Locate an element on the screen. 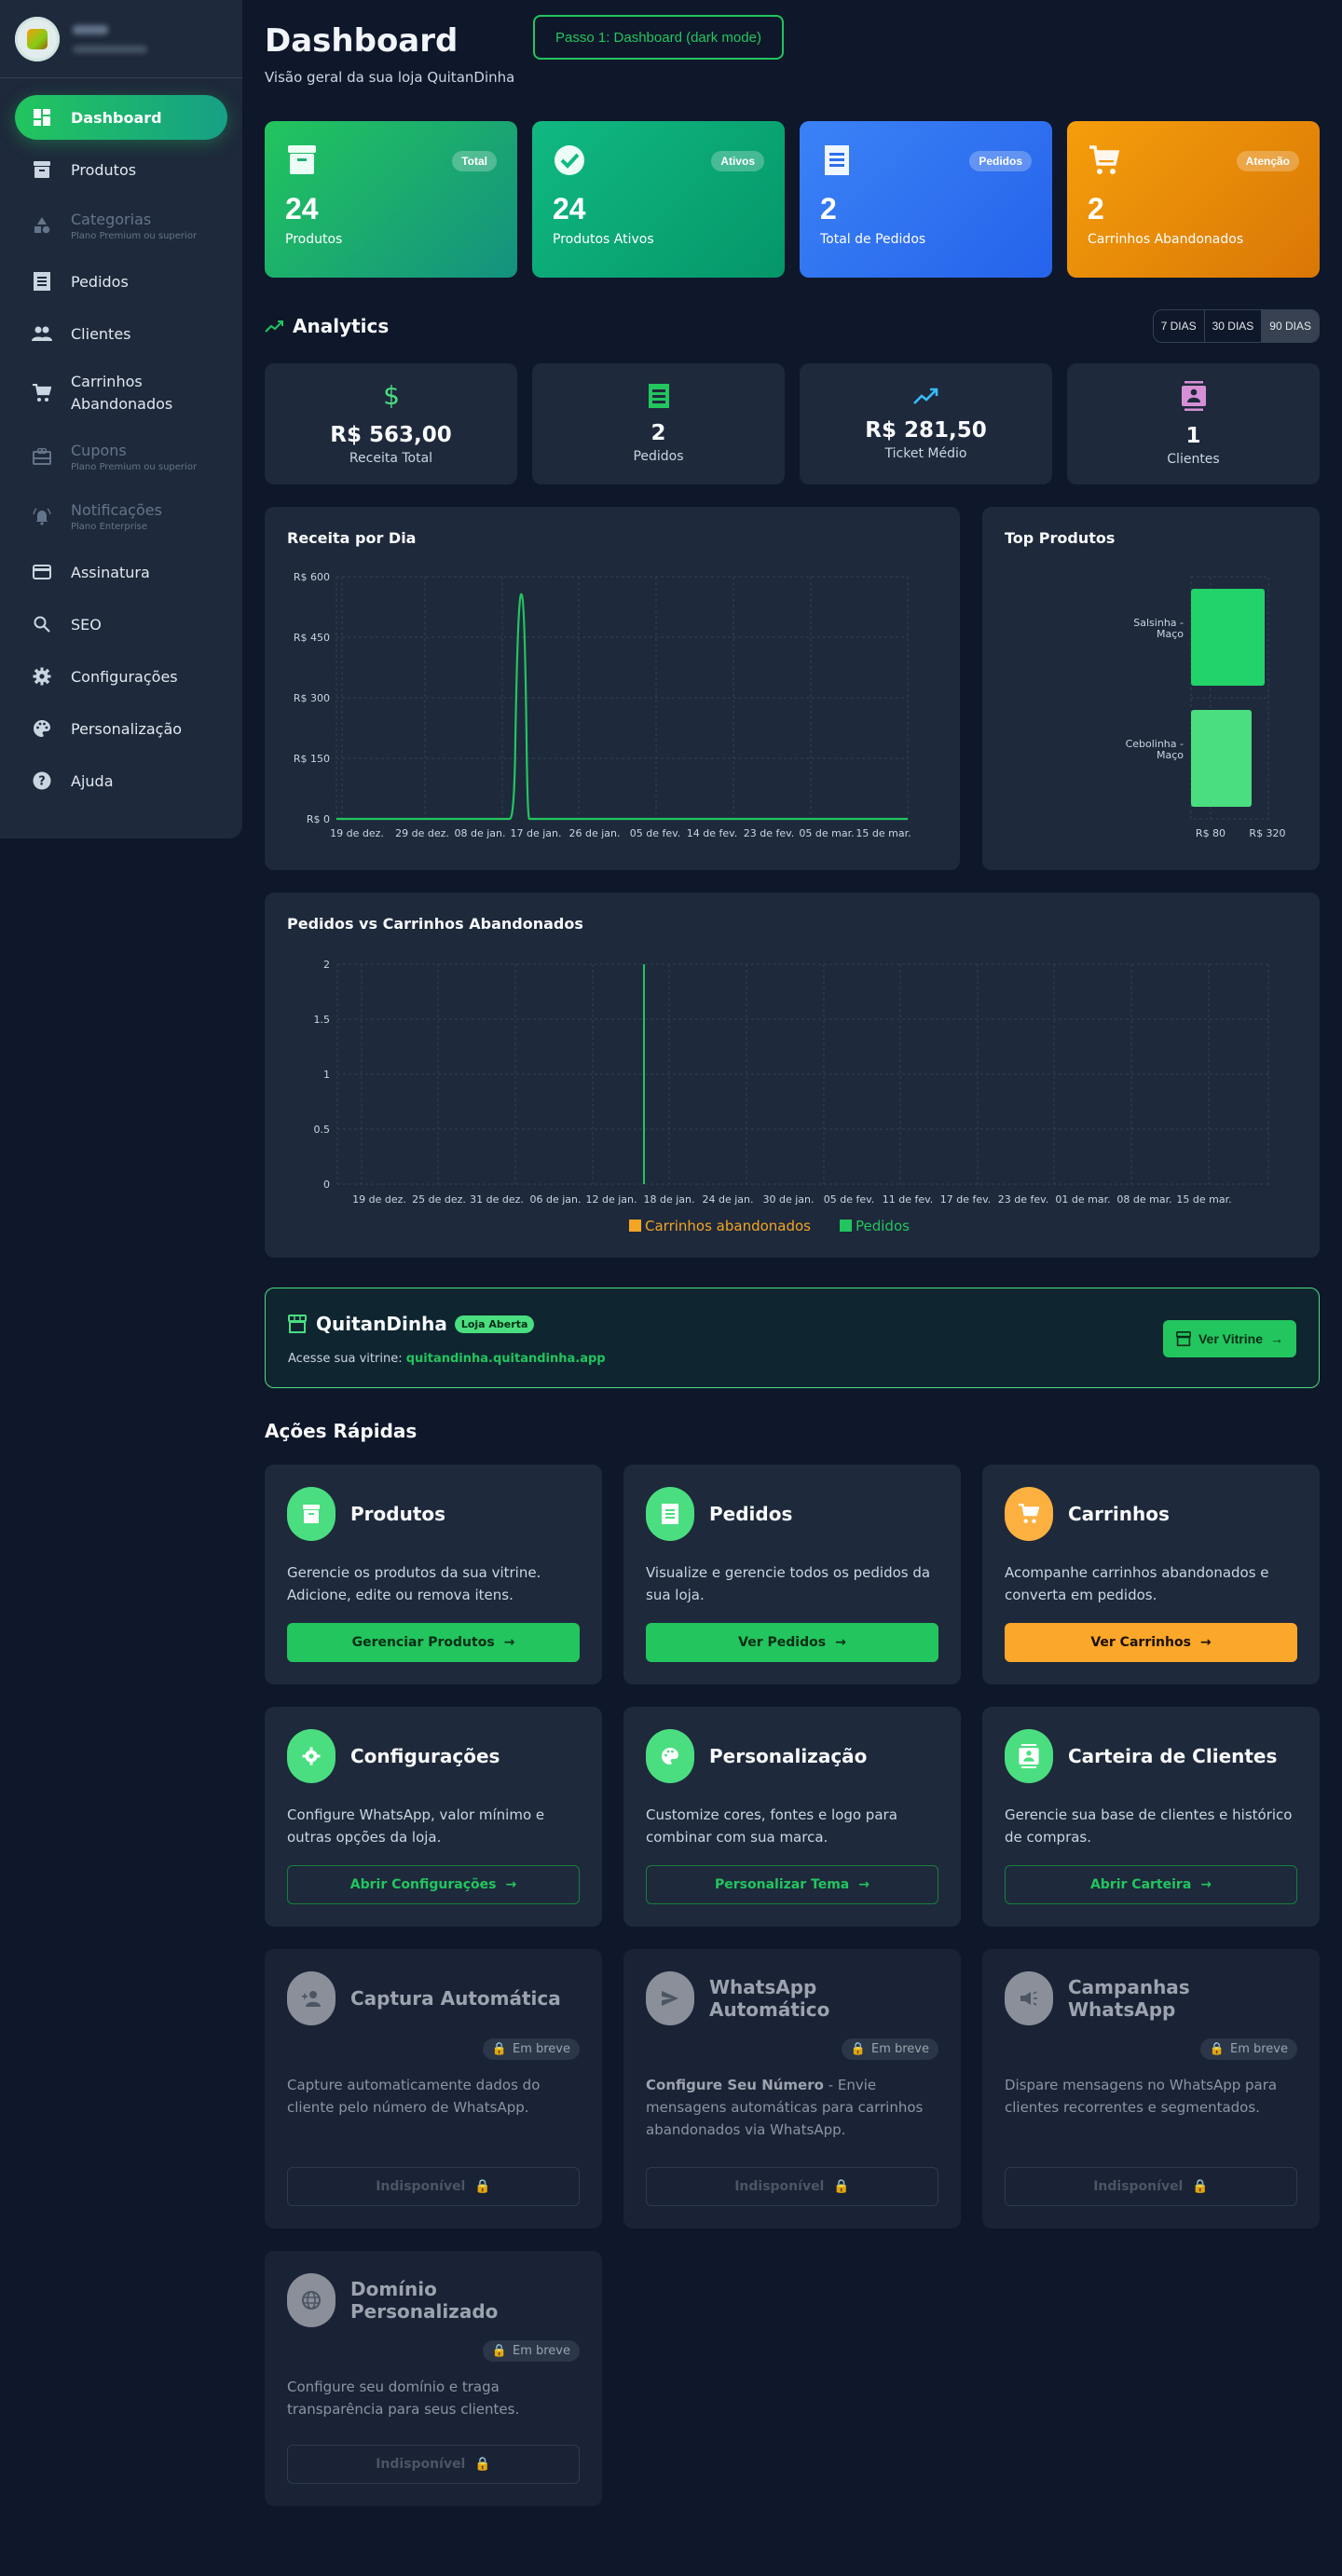  x-tick: 14 de fev. is located at coordinates (713, 833).